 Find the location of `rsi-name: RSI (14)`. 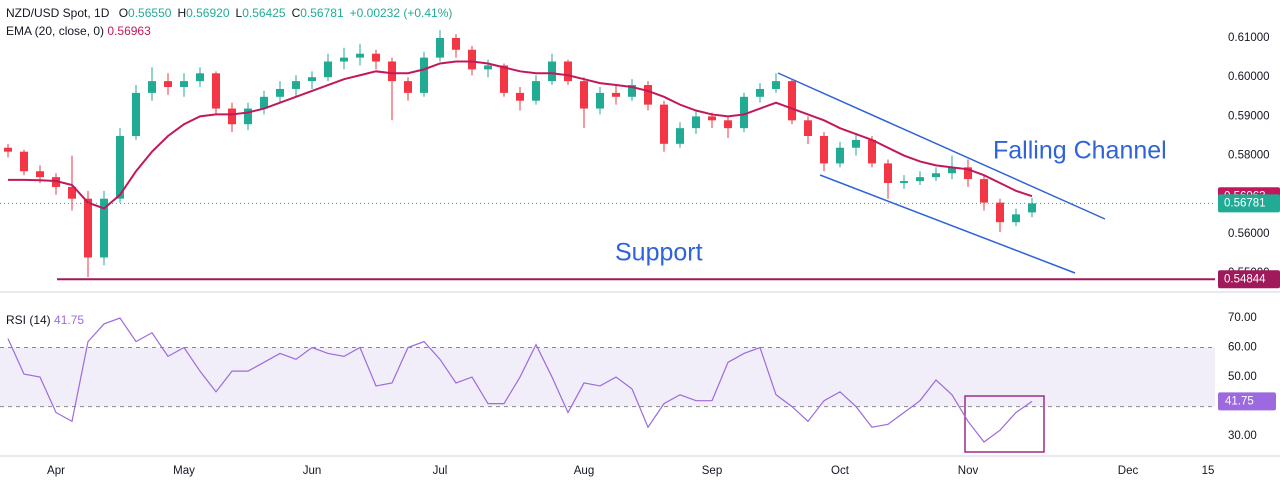

rsi-name: RSI (14) is located at coordinates (28, 320).